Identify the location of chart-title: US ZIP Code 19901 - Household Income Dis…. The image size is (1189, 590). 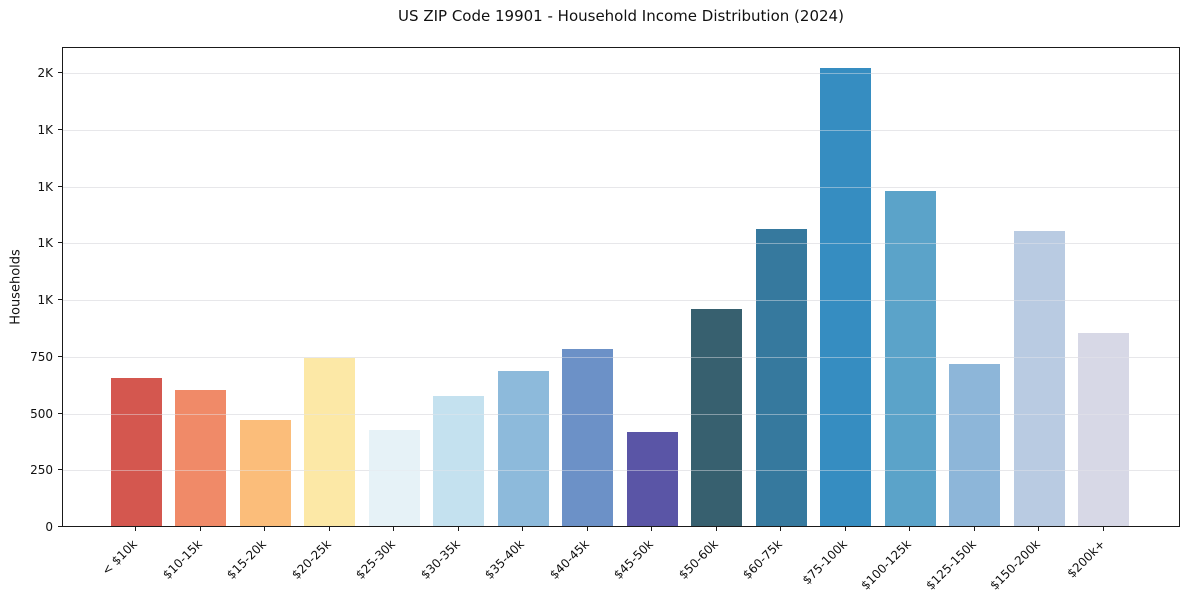
(621, 16).